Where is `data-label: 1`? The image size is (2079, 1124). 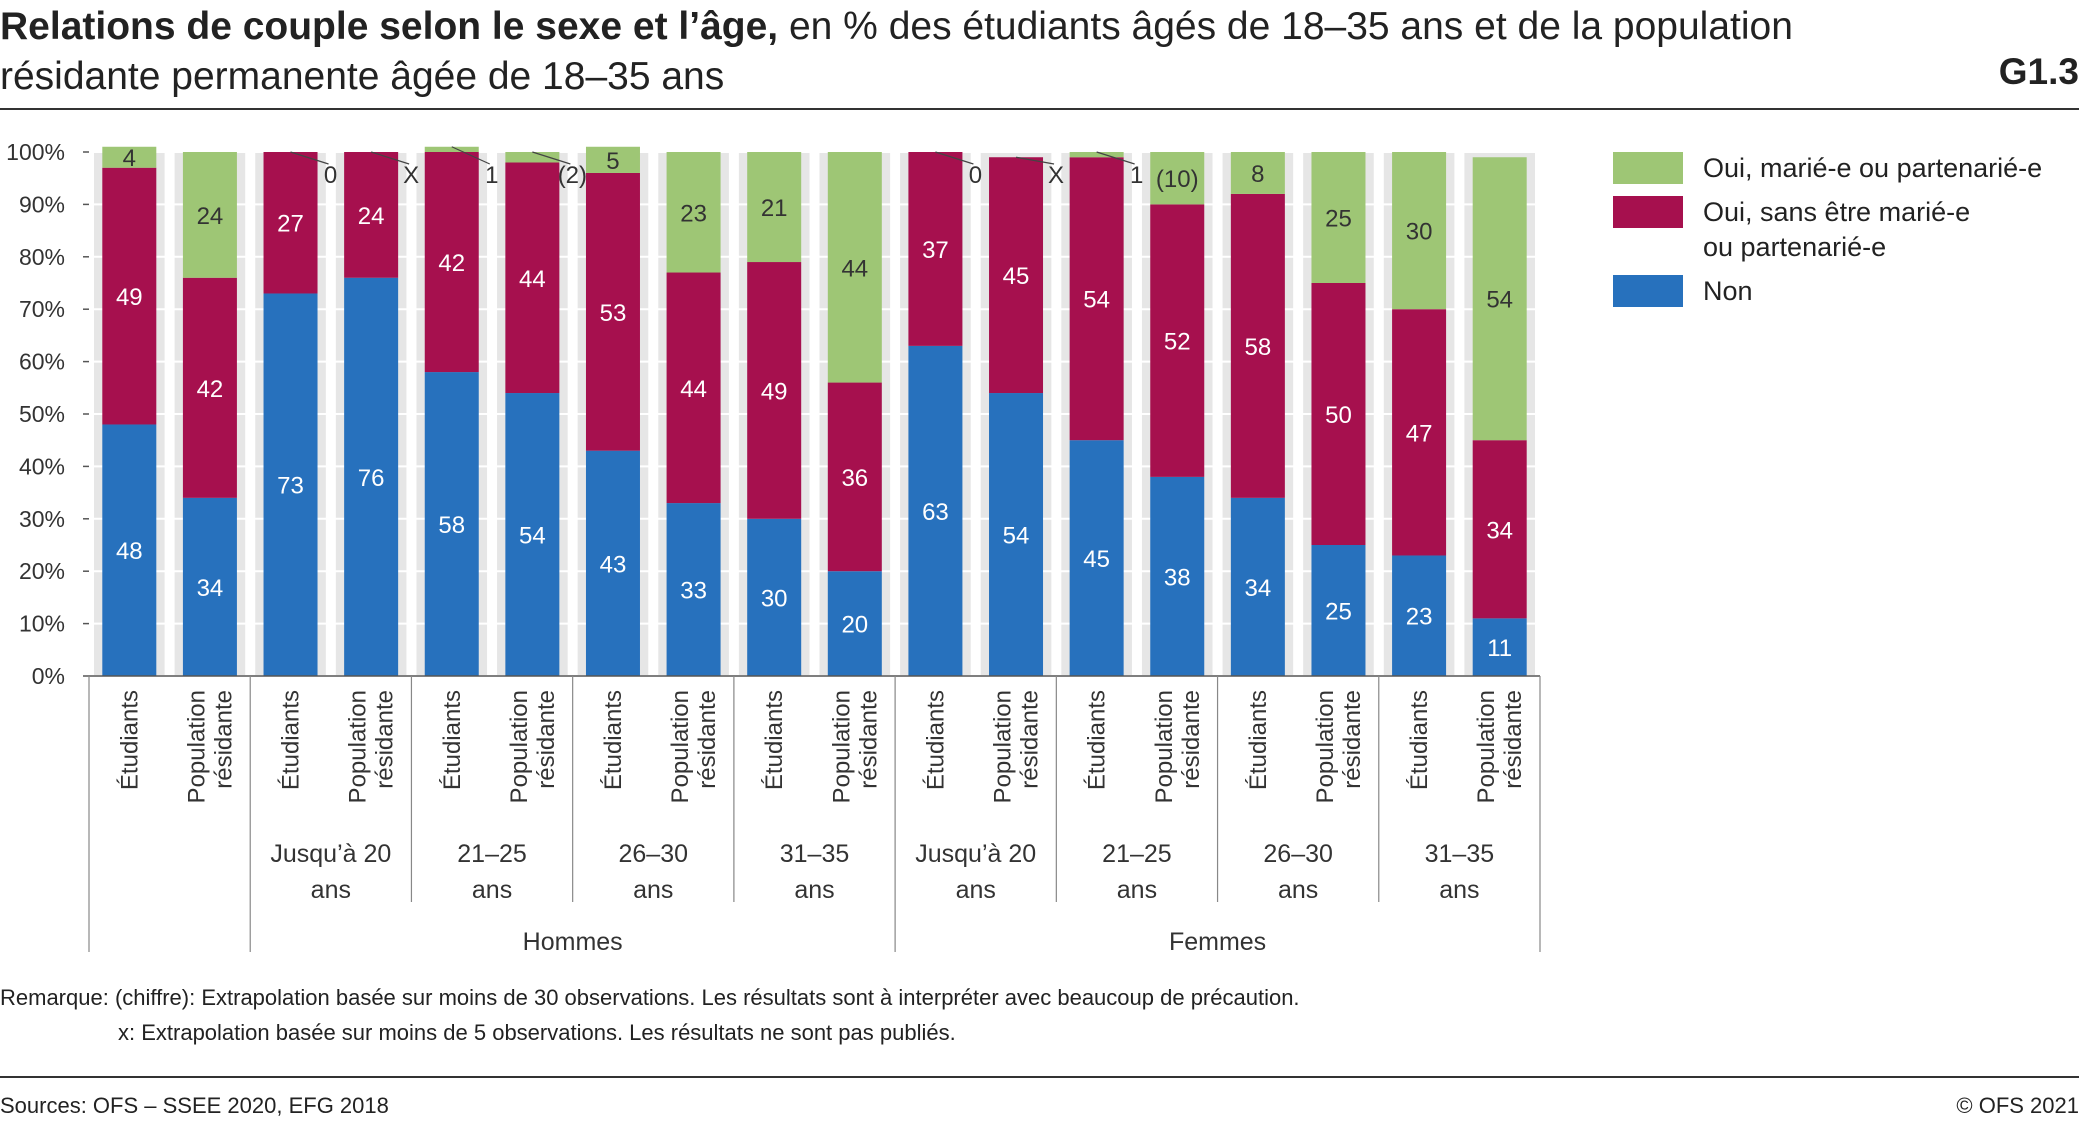
data-label: 1 is located at coordinates (491, 175).